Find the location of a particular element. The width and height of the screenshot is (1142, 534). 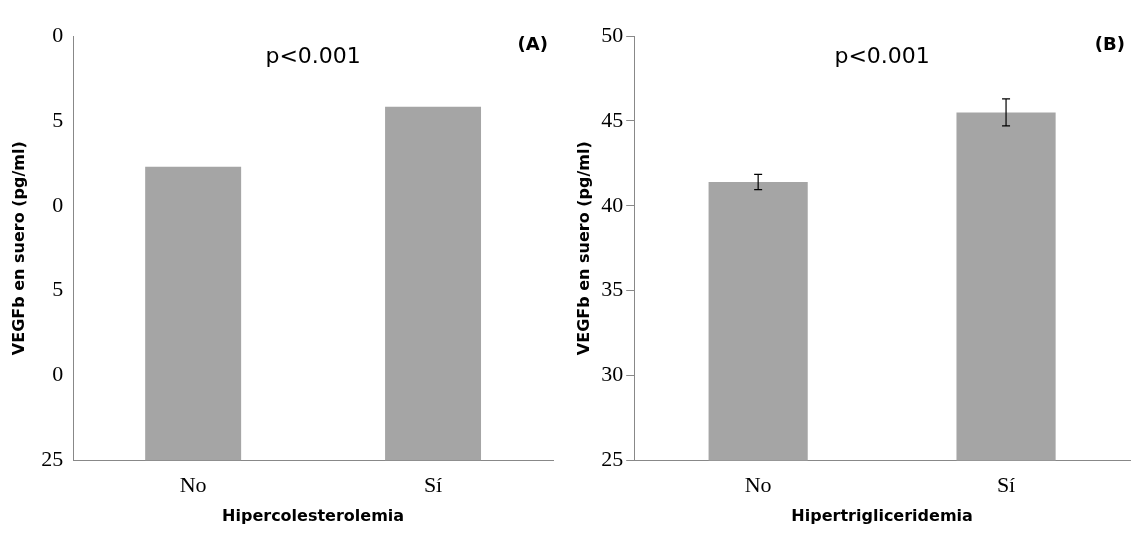

y-tick-label: 25 is located at coordinates (612, 459).